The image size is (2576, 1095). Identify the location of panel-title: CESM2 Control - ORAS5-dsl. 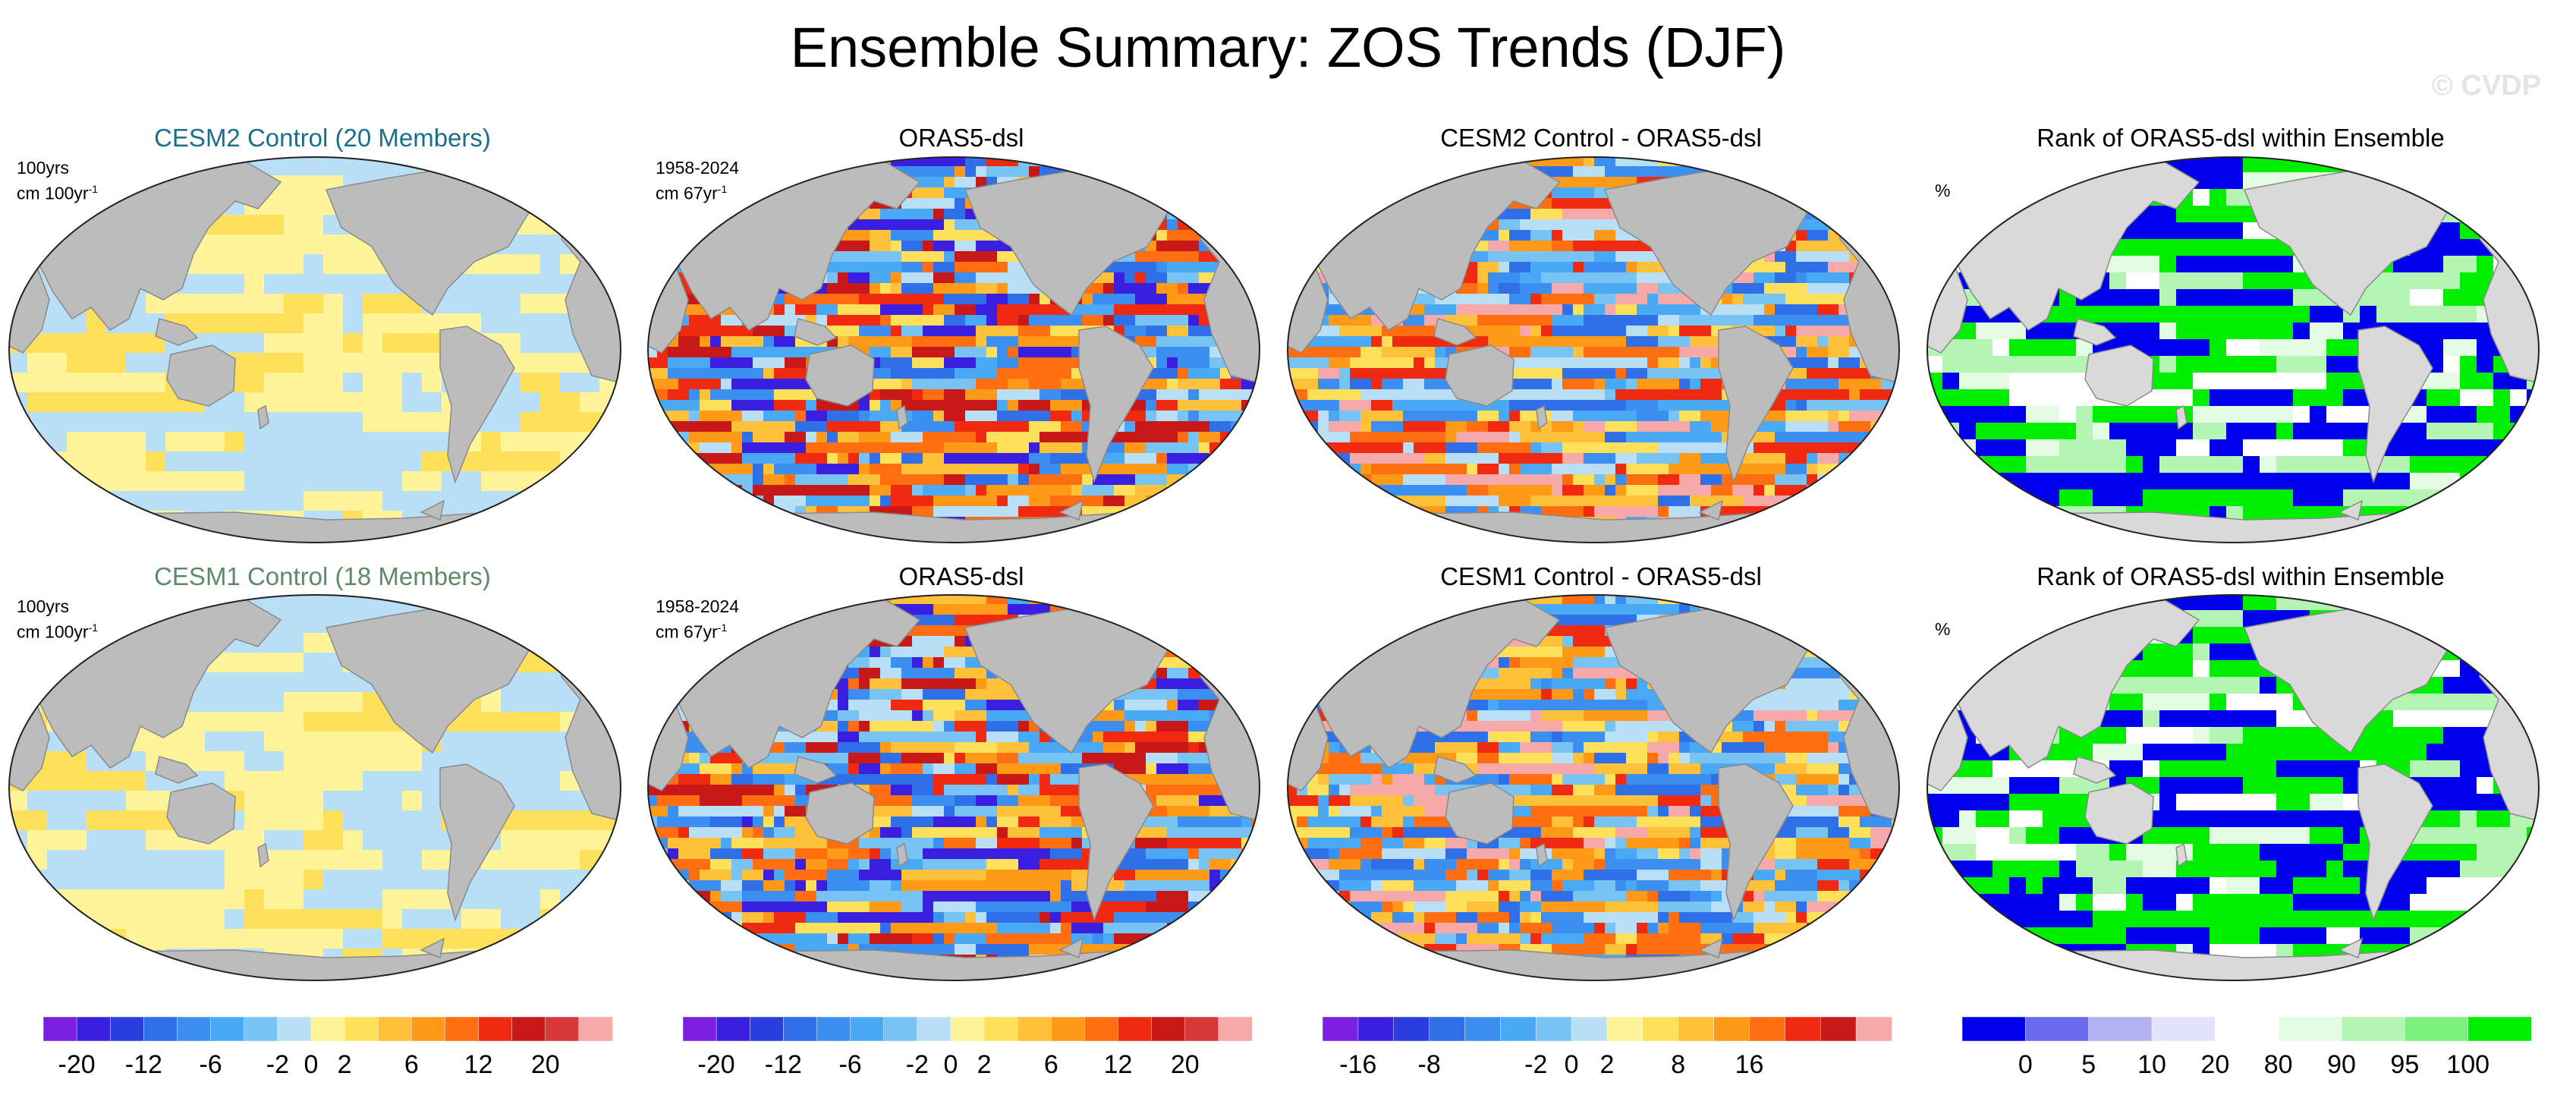
(1601, 138).